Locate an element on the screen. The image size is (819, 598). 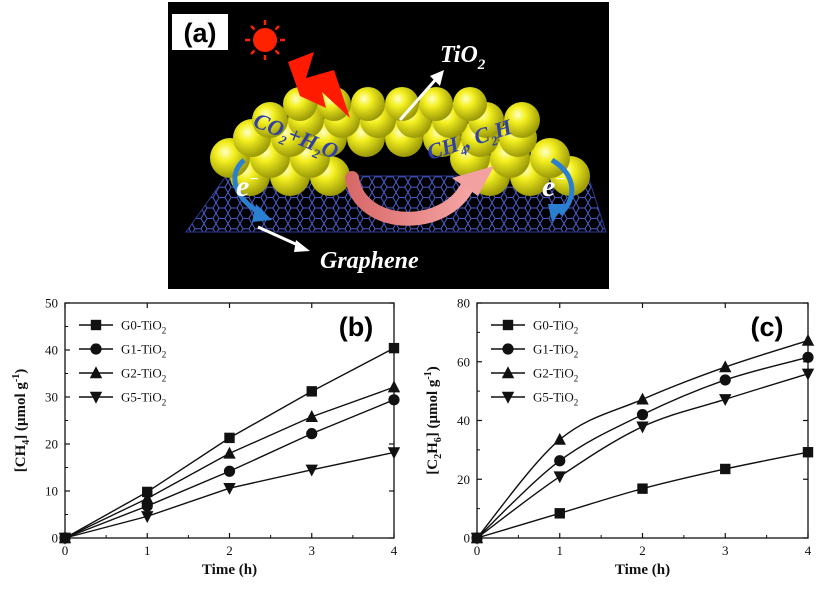
y-tick-label: 50 is located at coordinates (51, 303).